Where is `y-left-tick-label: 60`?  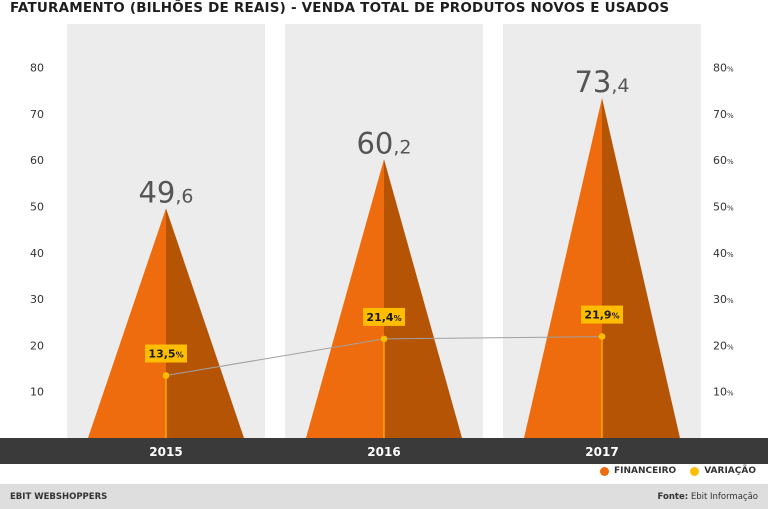
y-left-tick-label: 60 is located at coordinates (37, 160).